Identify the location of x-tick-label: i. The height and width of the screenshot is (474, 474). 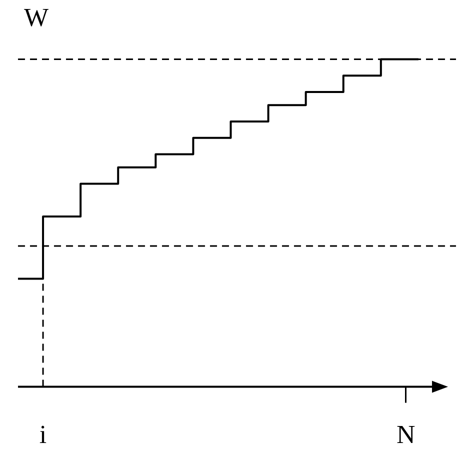
(43, 435).